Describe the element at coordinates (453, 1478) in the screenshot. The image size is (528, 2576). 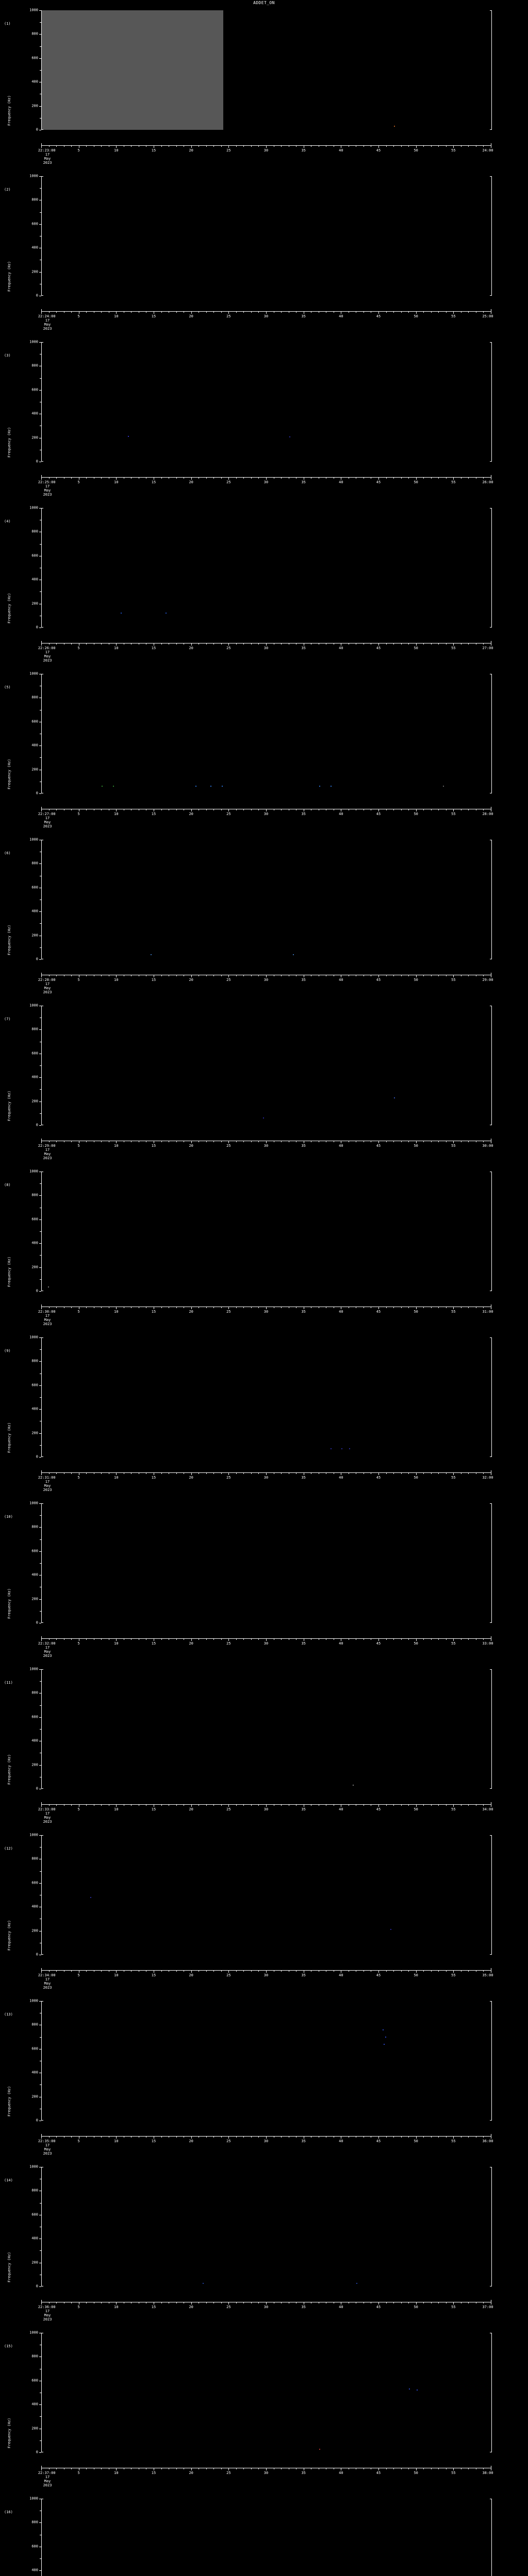
I see `time-tick-label: 55` at that location.